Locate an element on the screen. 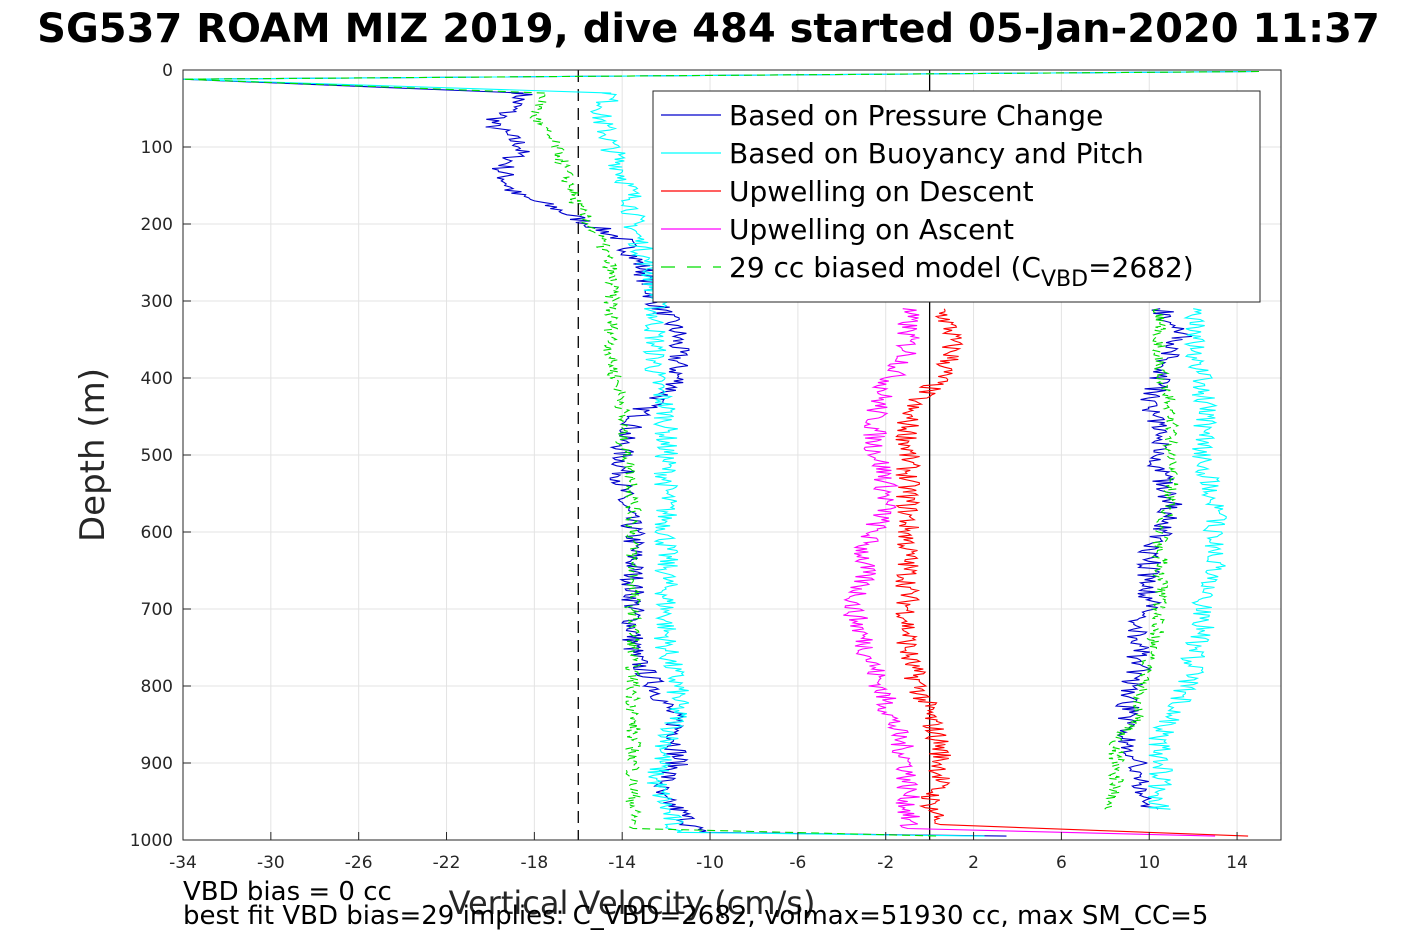  x-tick-label: -30 is located at coordinates (271, 863).